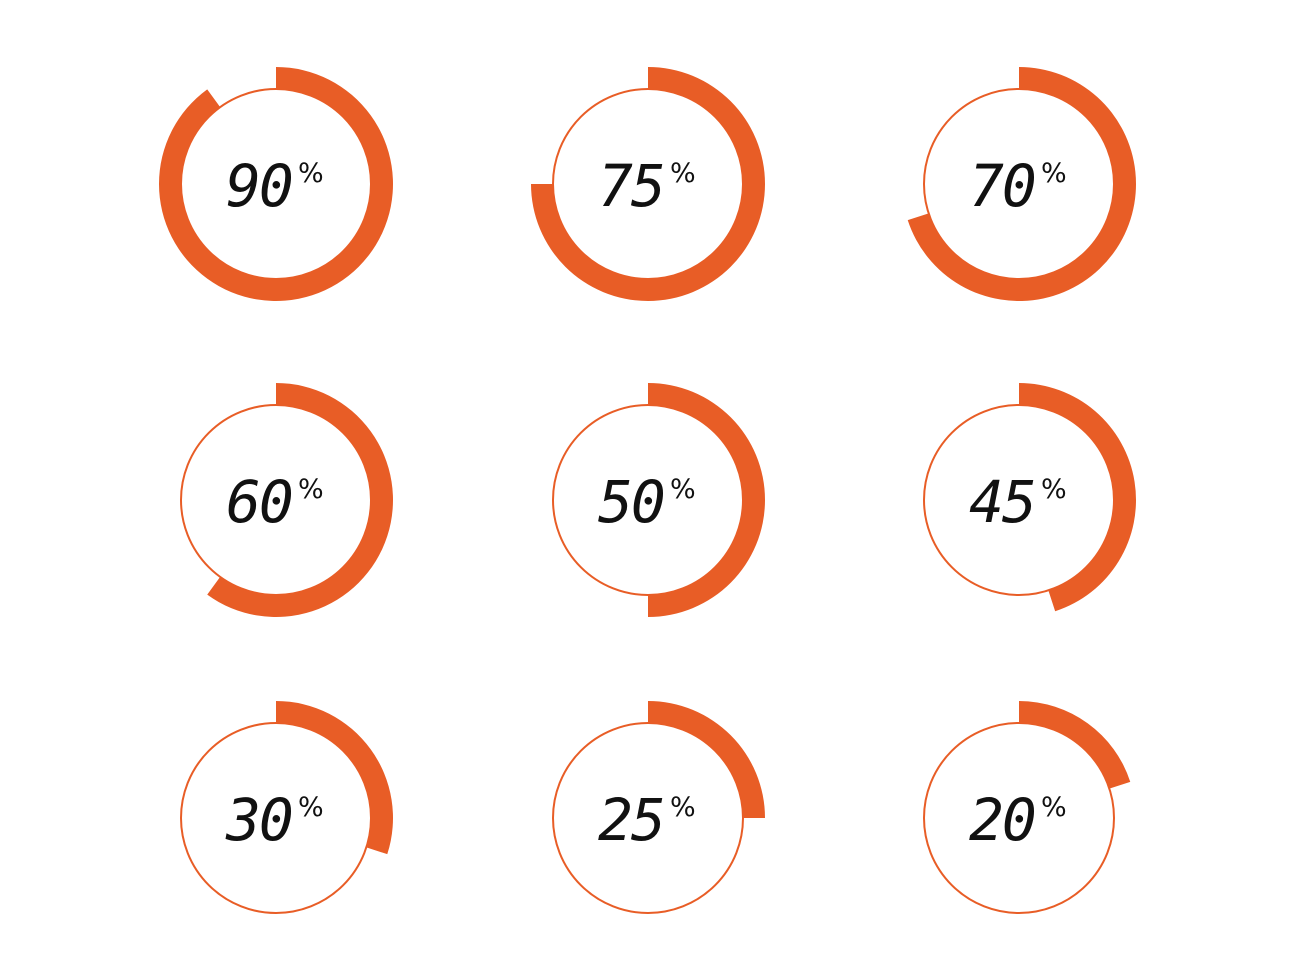  I want to click on progress-gauge-70: 70%, so click(1022, 184).